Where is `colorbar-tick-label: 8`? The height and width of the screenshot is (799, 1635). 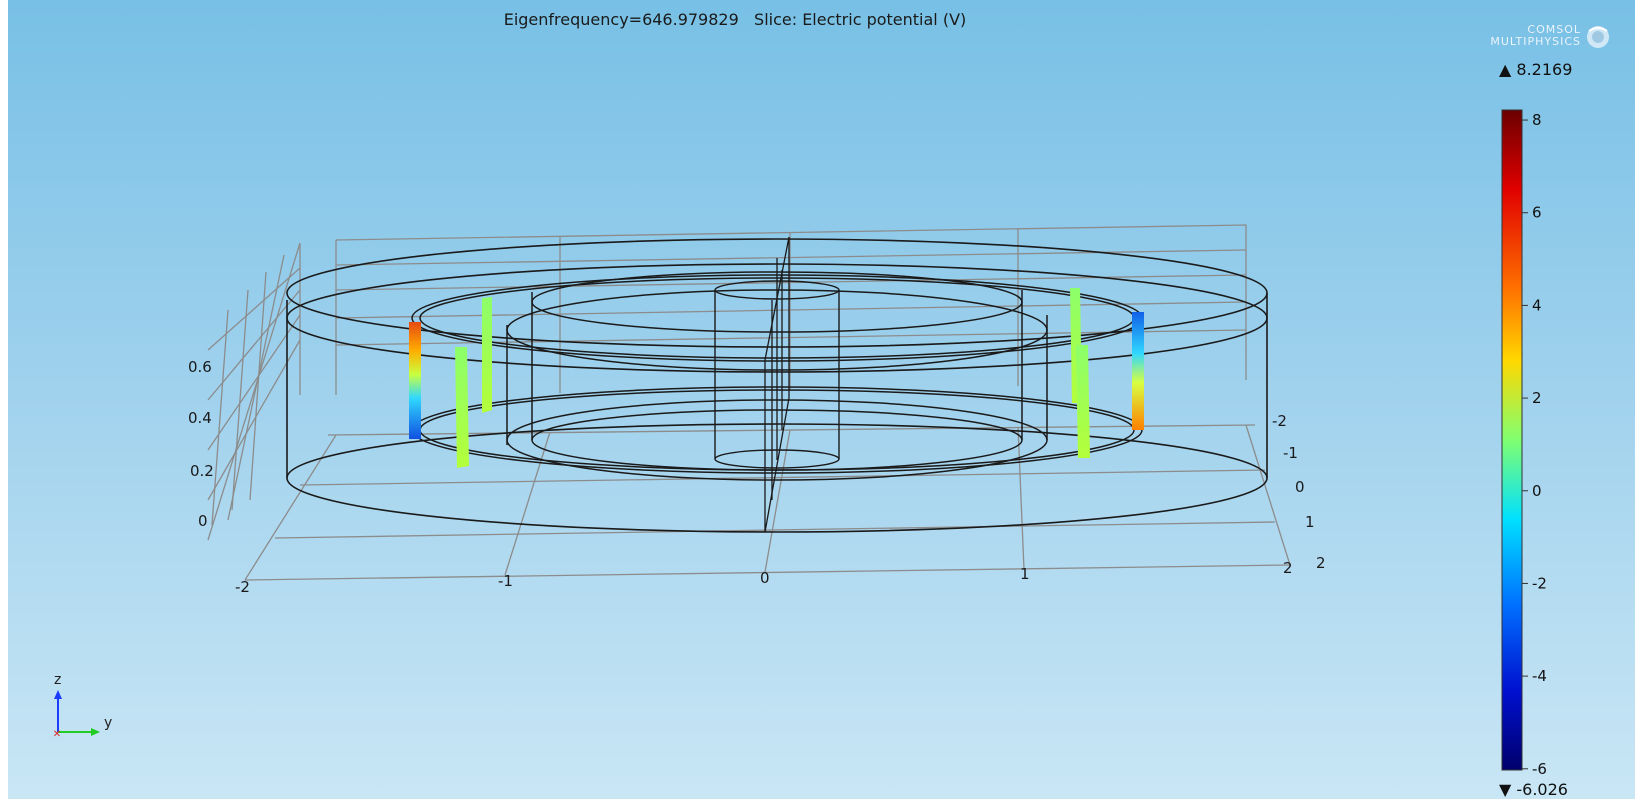 colorbar-tick-label: 8 is located at coordinates (1537, 120).